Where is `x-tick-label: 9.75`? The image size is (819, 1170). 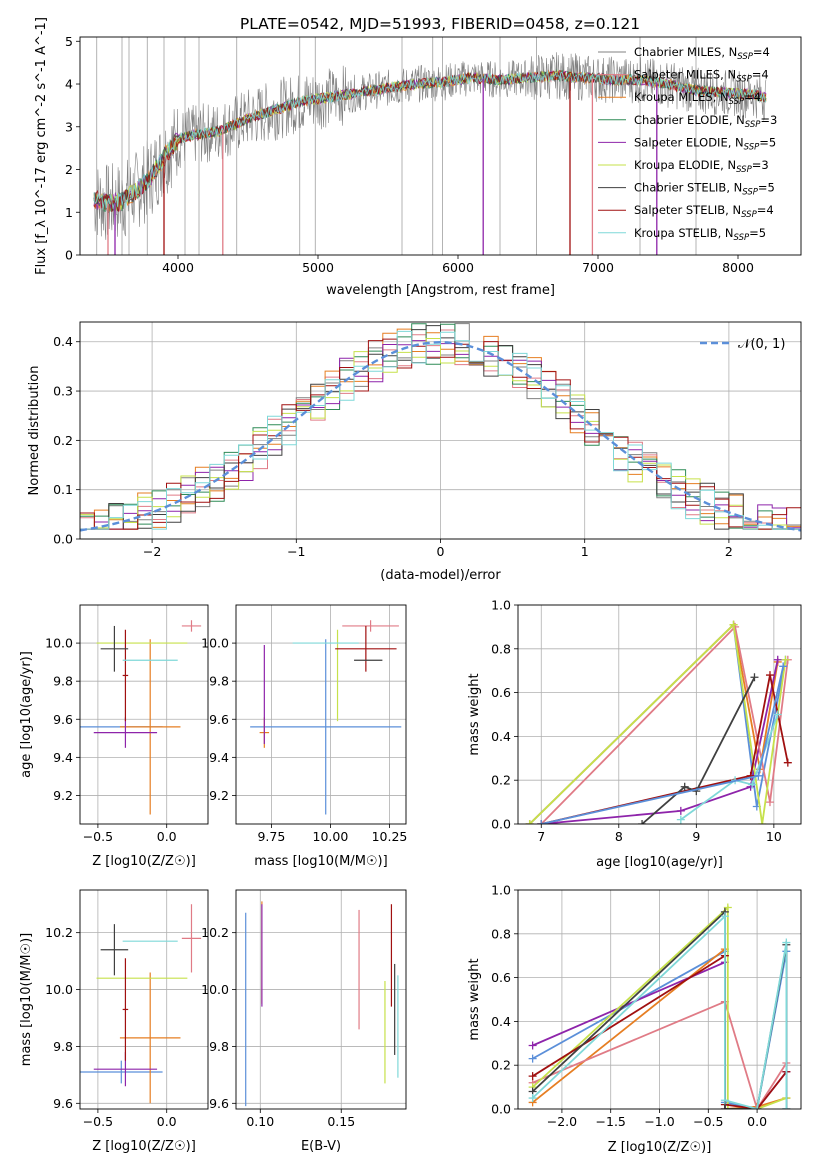
x-tick-label: 9.75 is located at coordinates (271, 836).